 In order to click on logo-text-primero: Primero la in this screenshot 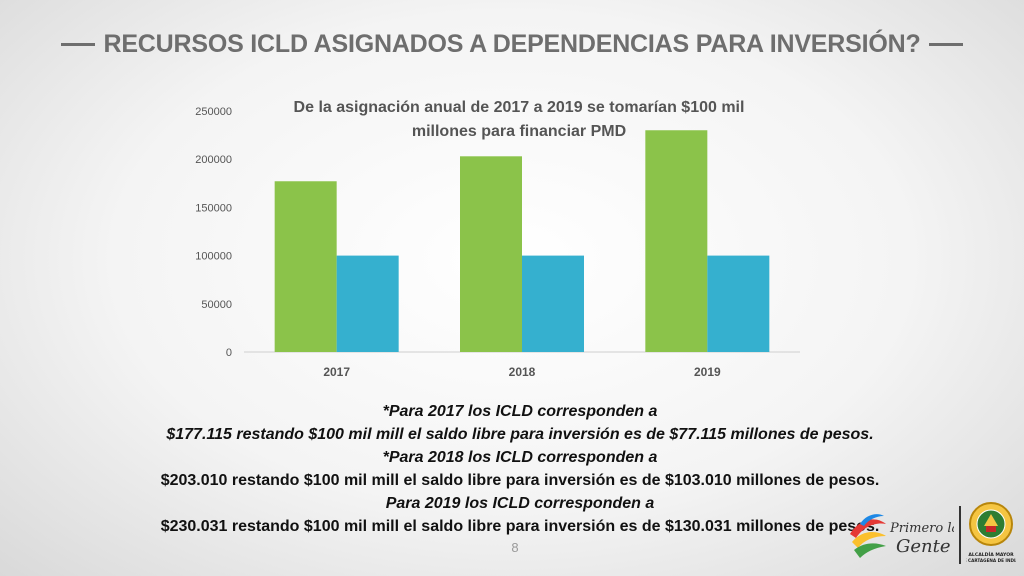, I will do `click(921, 528)`.